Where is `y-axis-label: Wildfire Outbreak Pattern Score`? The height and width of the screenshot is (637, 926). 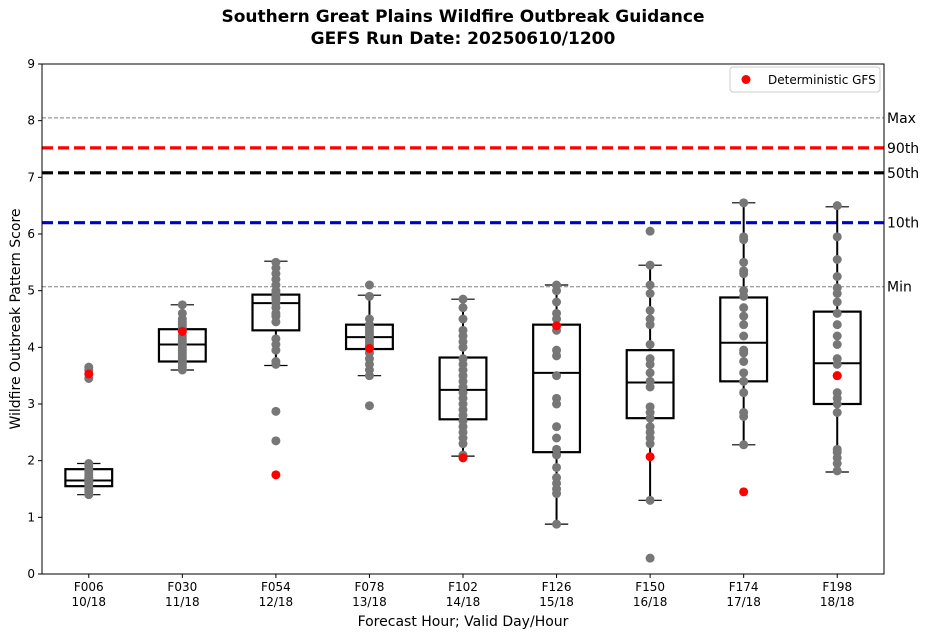
y-axis-label: Wildfire Outbreak Pattern Score is located at coordinates (16, 318).